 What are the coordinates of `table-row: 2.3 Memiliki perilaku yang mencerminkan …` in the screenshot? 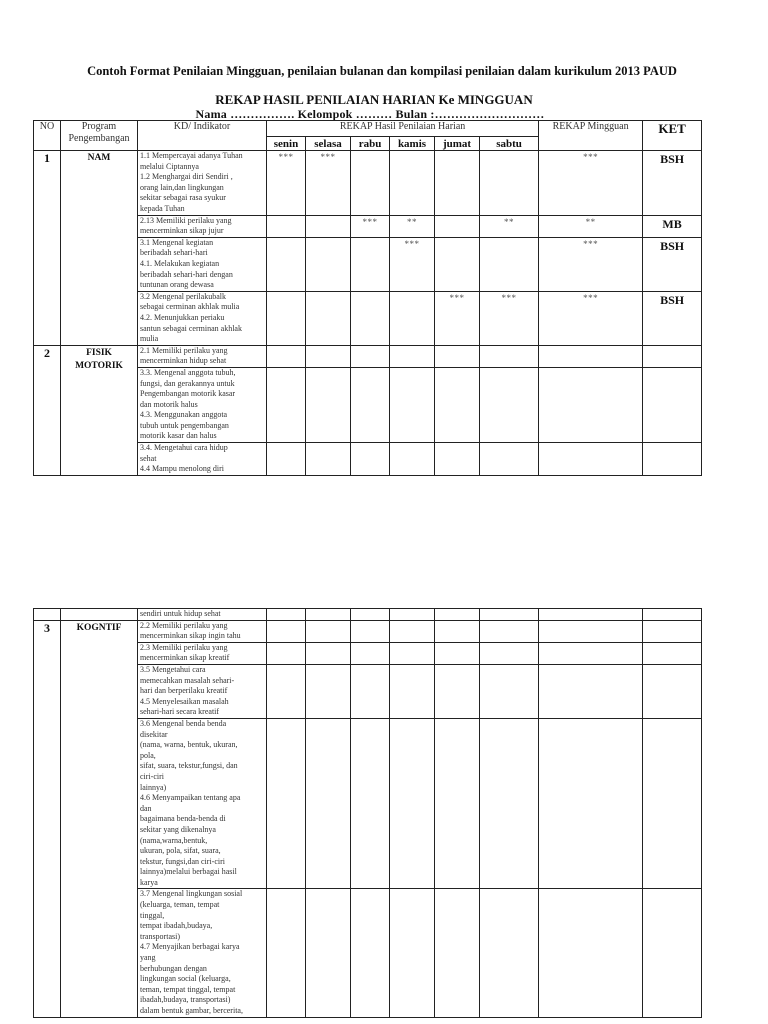 It's located at (368, 653).